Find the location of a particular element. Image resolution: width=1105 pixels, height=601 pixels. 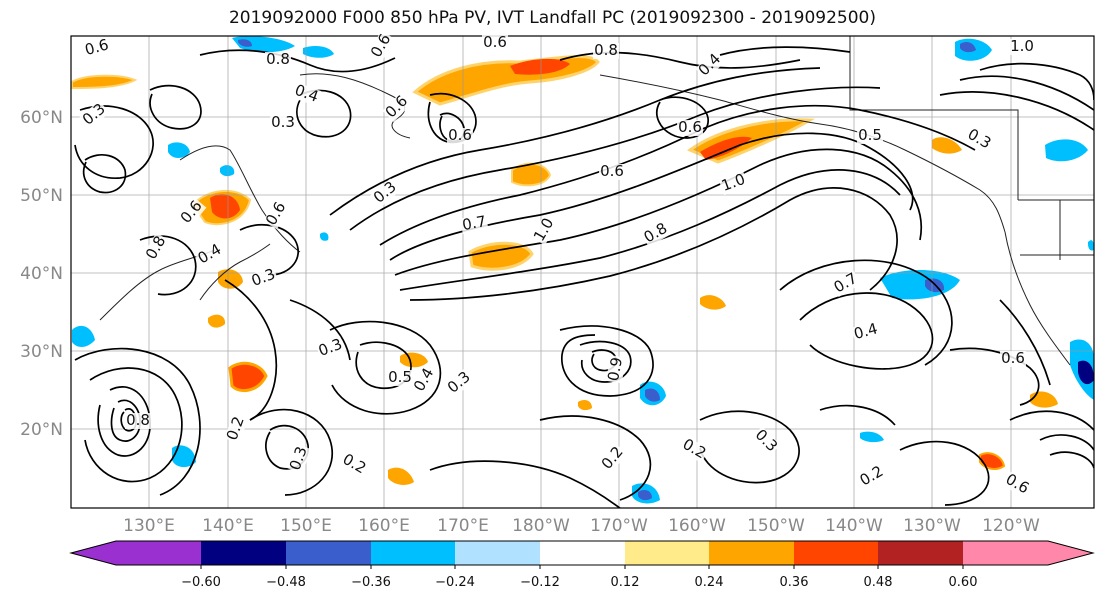

latitude-labels: 20°N 30°N 40°N 50°N 60°N is located at coordinates (41, 274).